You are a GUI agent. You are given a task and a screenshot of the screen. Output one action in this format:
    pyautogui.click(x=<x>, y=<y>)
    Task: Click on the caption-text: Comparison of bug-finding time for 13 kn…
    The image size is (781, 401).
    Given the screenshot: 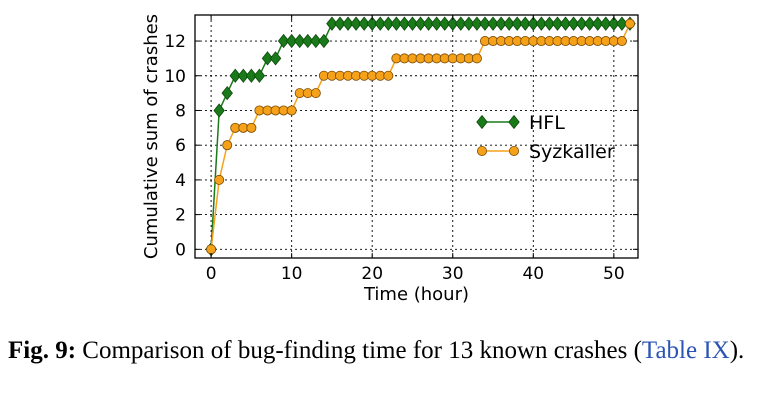 What is the action you would take?
    pyautogui.click(x=359, y=350)
    